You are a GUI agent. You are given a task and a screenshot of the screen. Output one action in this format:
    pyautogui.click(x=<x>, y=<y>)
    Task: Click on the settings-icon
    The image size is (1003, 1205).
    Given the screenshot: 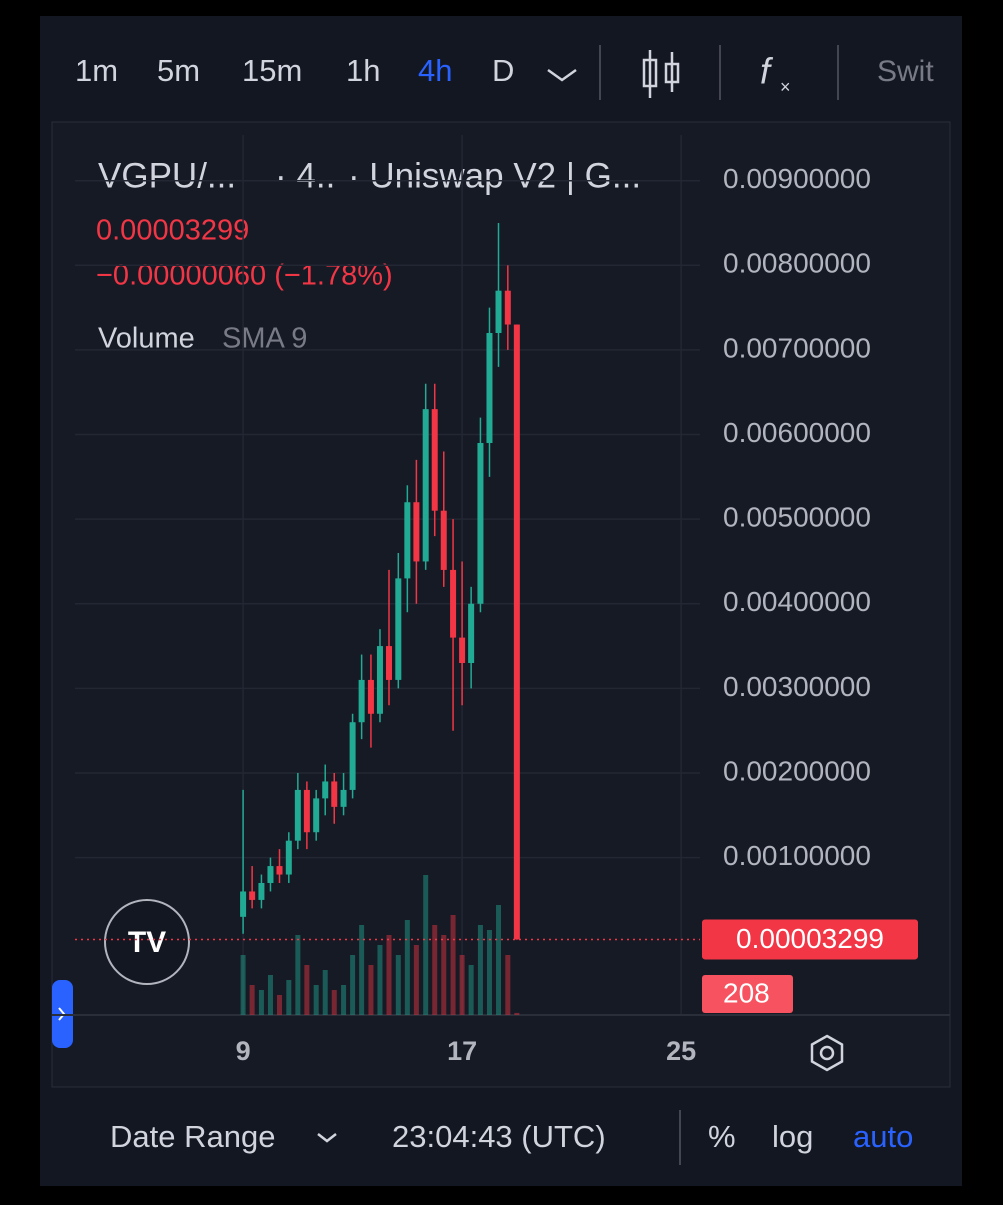 What is the action you would take?
    pyautogui.click(x=827, y=1053)
    